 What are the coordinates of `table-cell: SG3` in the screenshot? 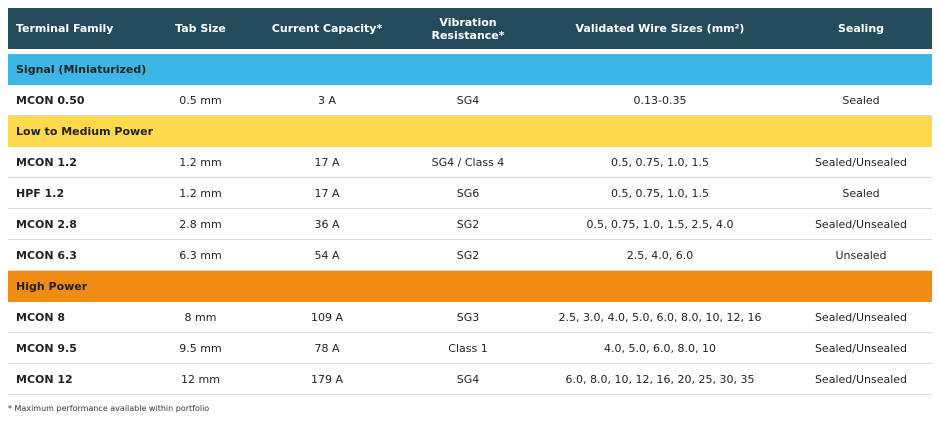 It's located at (468, 317).